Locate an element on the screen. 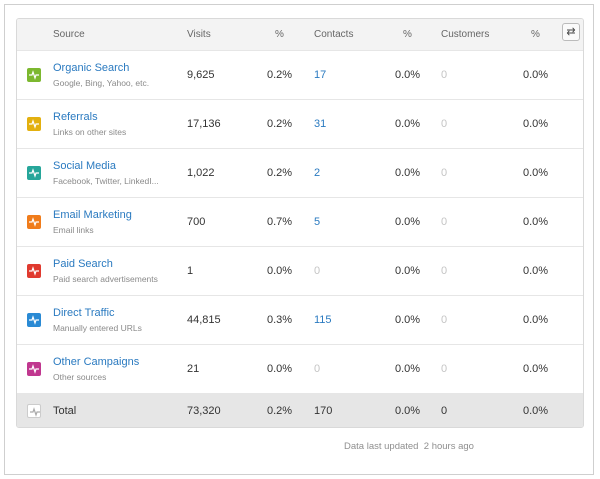 This screenshot has width=600, height=479. total-pulse-icon is located at coordinates (34, 411).